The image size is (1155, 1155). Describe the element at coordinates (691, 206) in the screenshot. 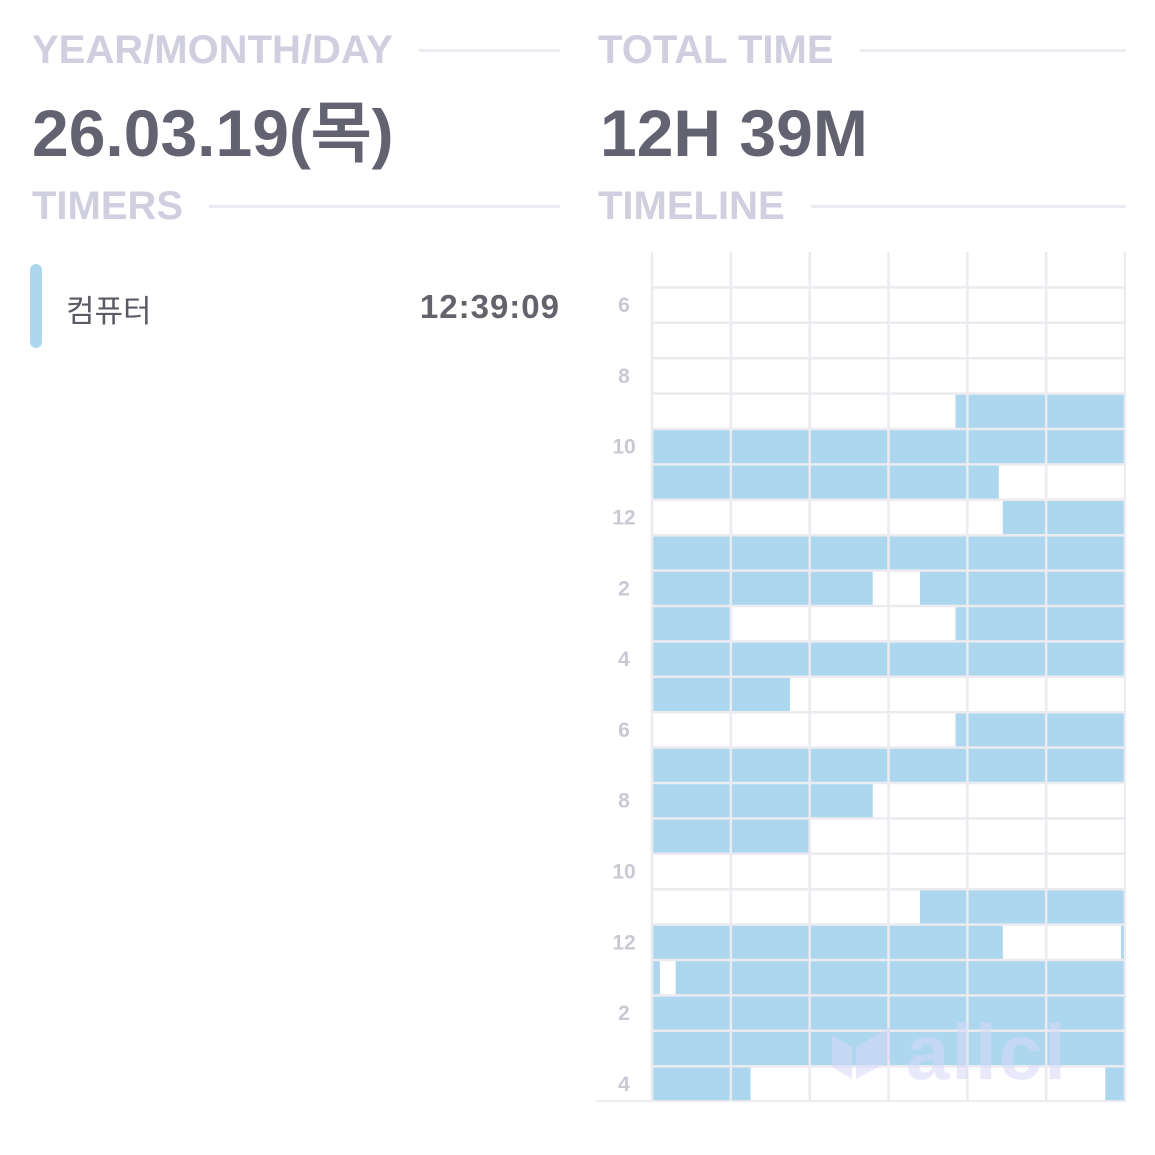

I see `timeline-header-label: TIMELINE` at that location.